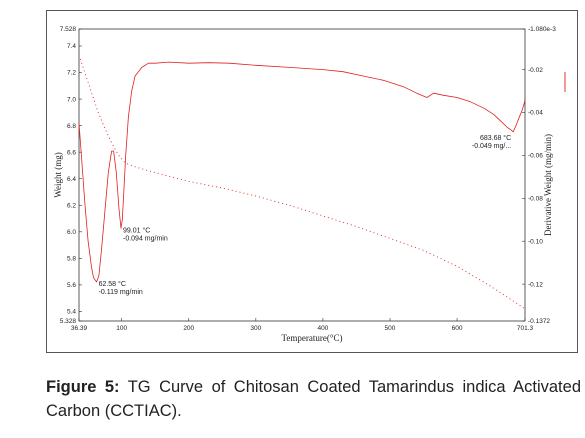  I want to click on peak-annotation-label: 99.01 °C, so click(136, 230).